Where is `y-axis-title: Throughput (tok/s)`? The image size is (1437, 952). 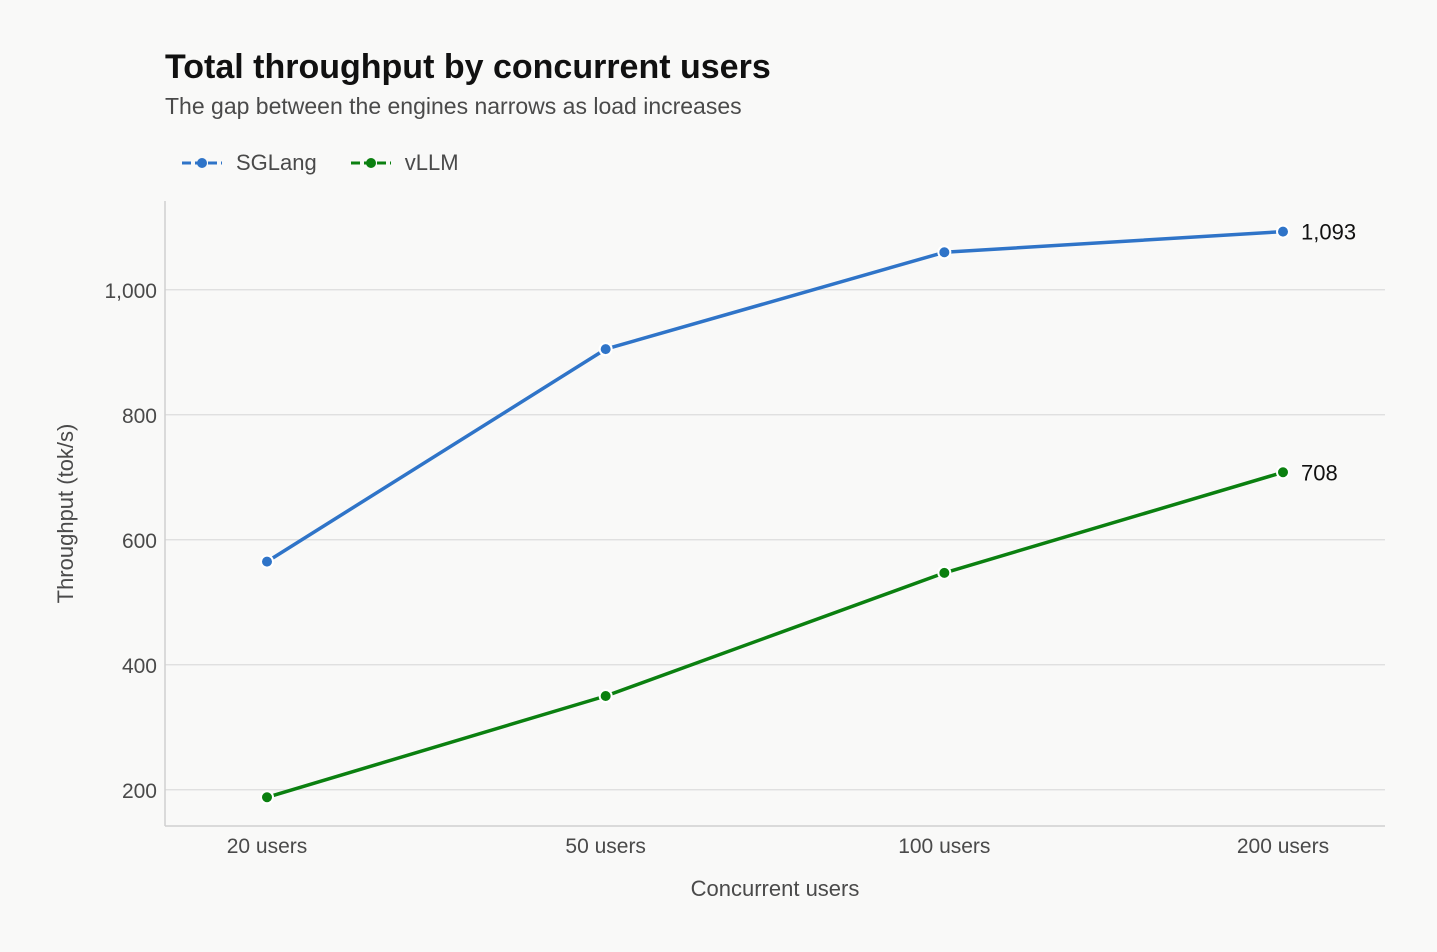
y-axis-title: Throughput (tok/s) is located at coordinates (65, 514).